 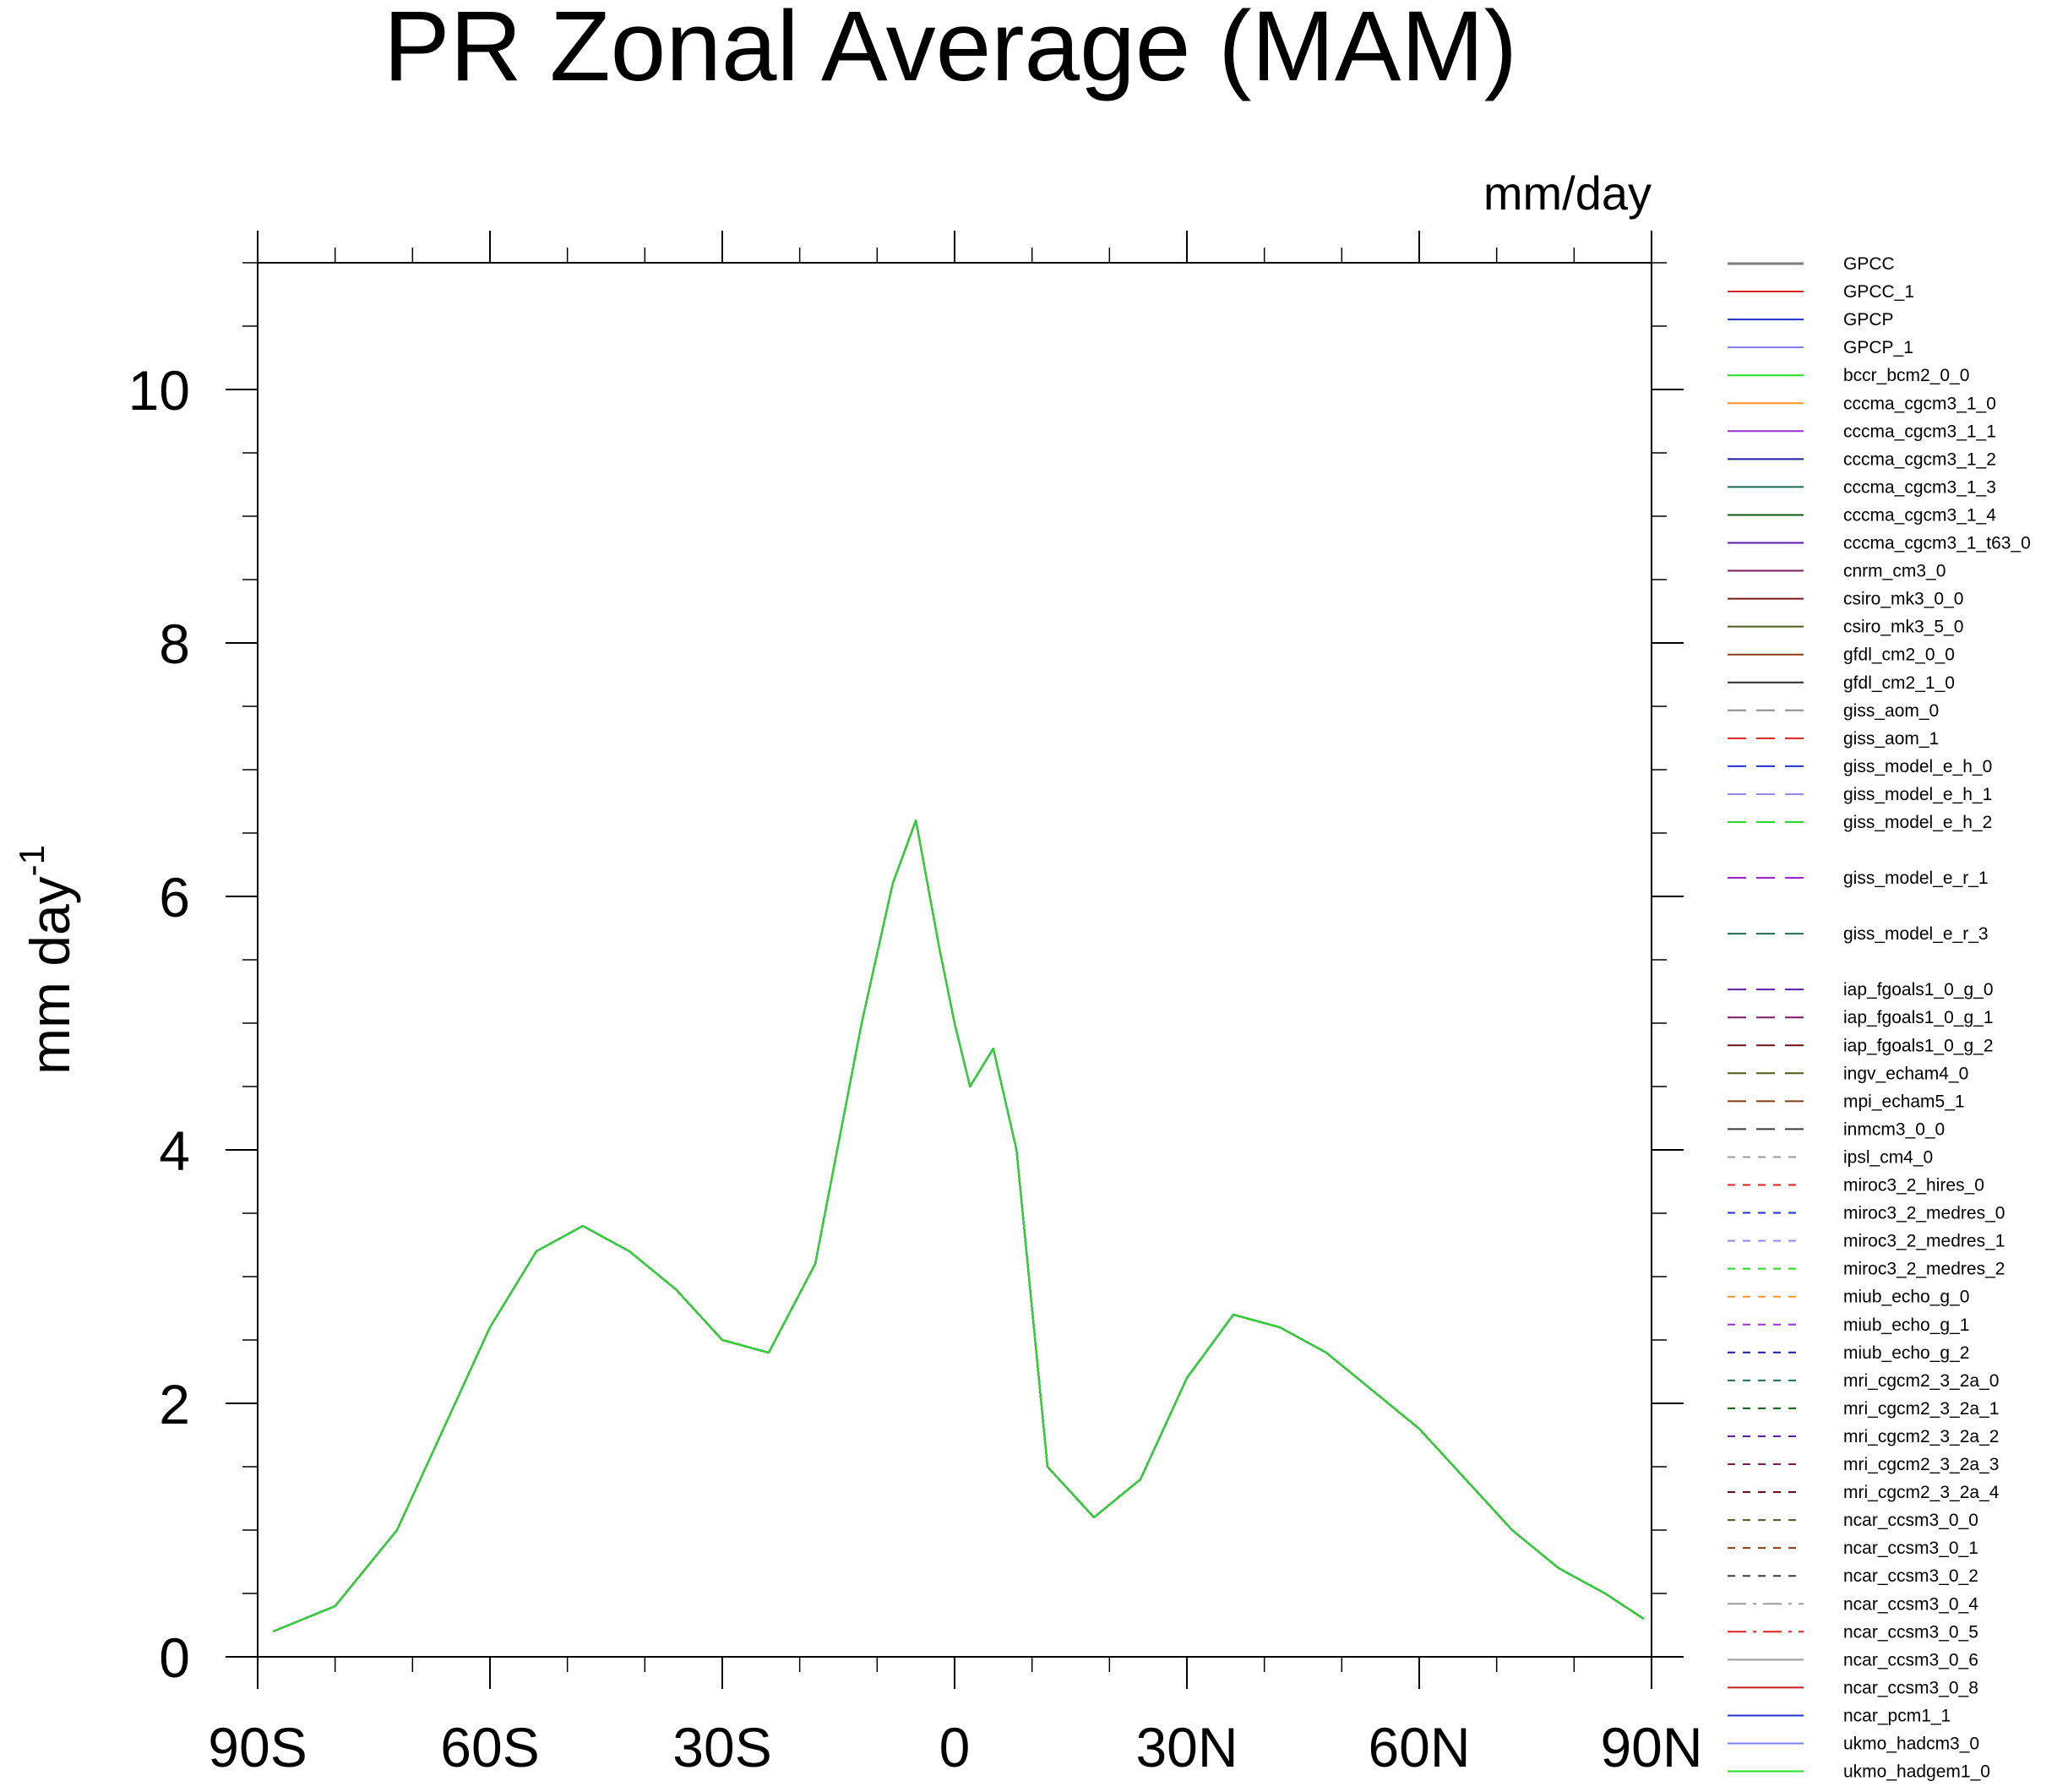 I want to click on legend-label: GPCP, so click(x=1868, y=320).